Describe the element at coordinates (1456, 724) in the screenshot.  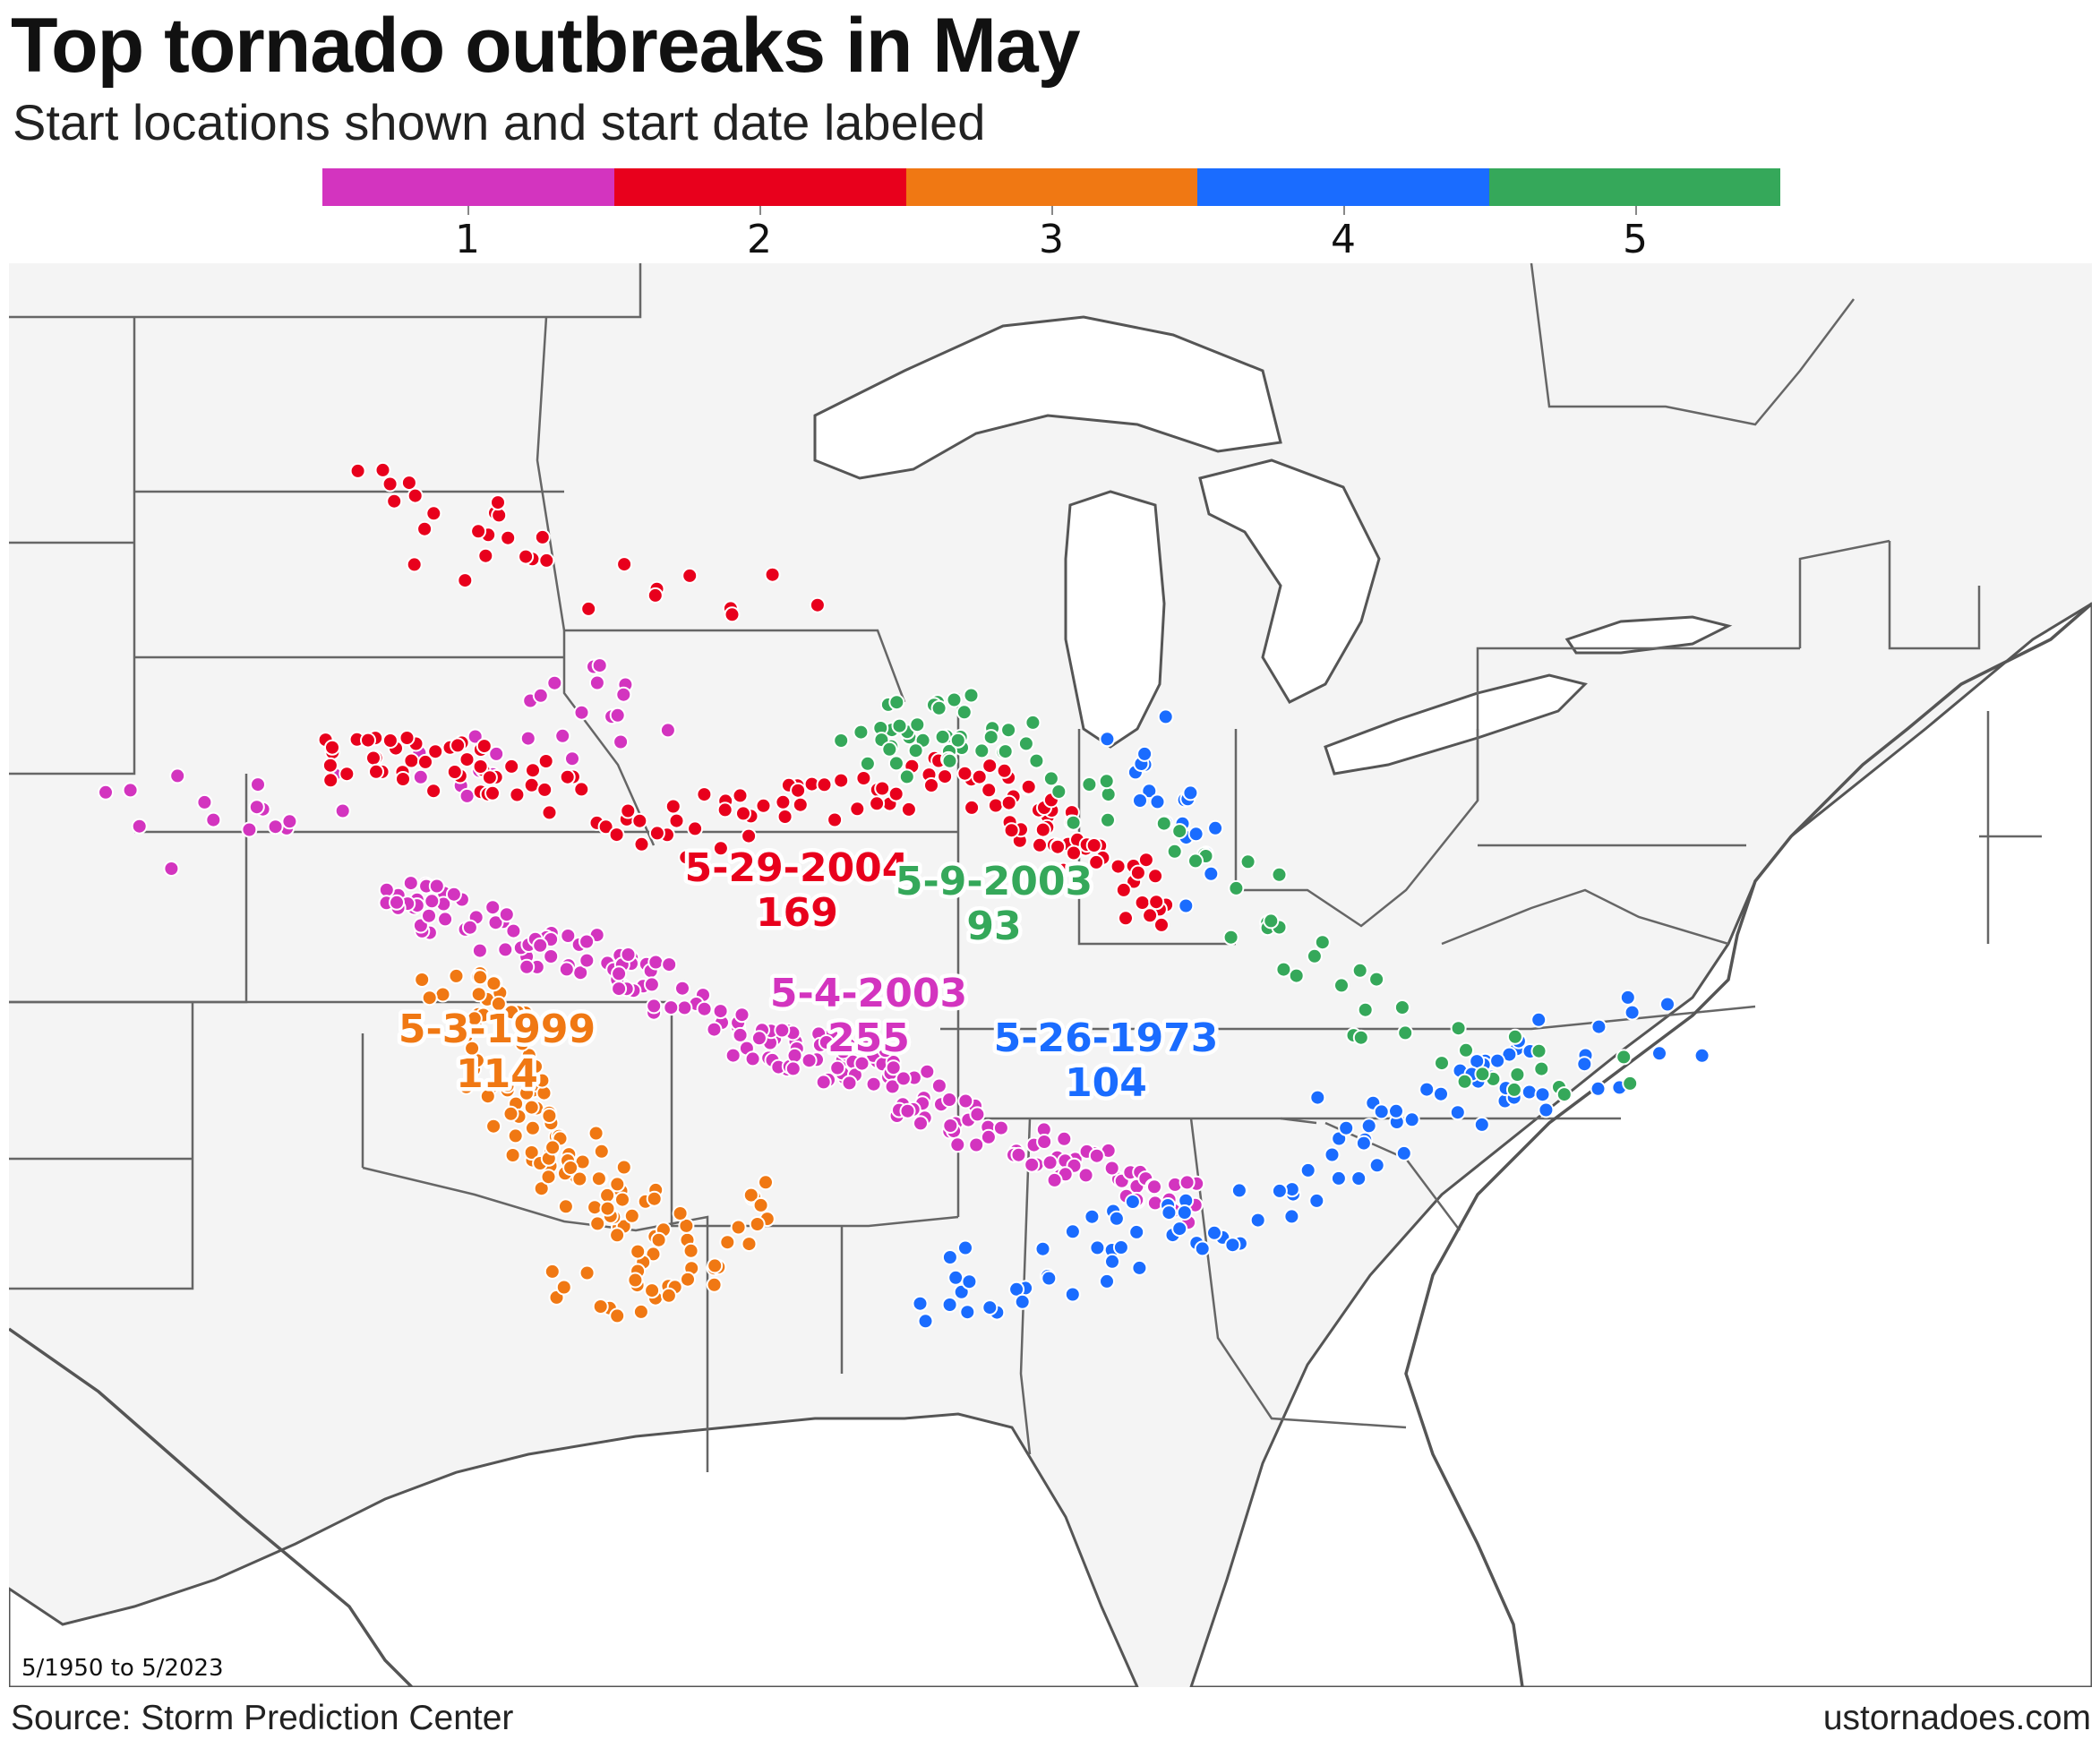
I see `lake-erie` at that location.